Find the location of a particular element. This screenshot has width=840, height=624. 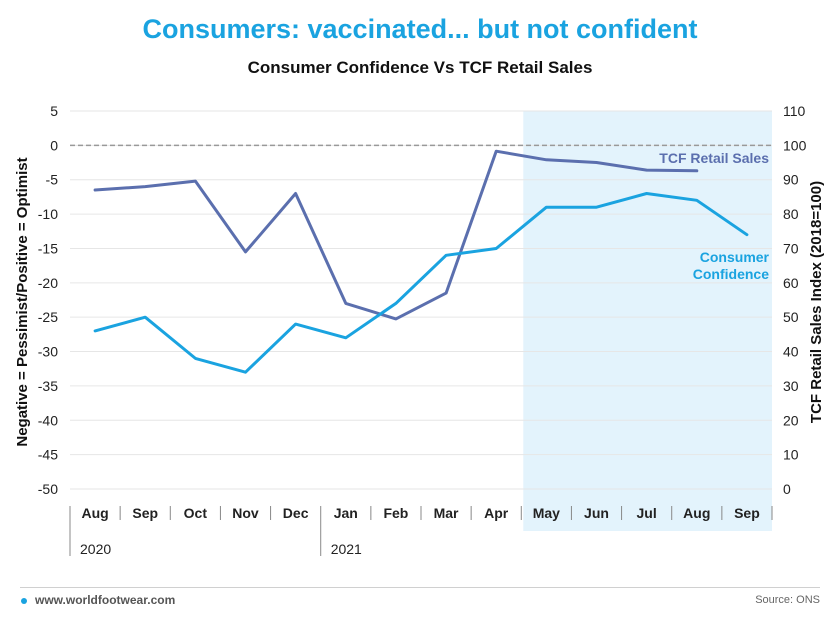

footer-website: www.worldfootwear.com is located at coordinates (105, 600).